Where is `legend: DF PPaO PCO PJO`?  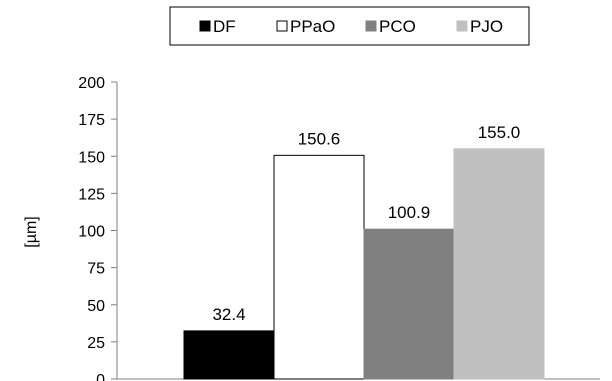 legend: DF PPaO PCO PJO is located at coordinates (349, 26).